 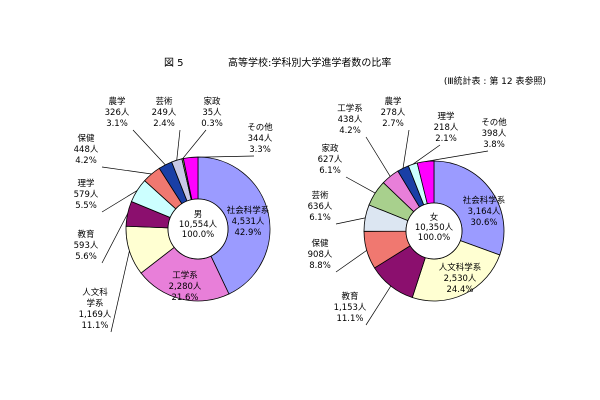 What do you see at coordinates (117, 112) in the screenshot?
I see `chart1-label-7: 農学 326人 3.1%` at bounding box center [117, 112].